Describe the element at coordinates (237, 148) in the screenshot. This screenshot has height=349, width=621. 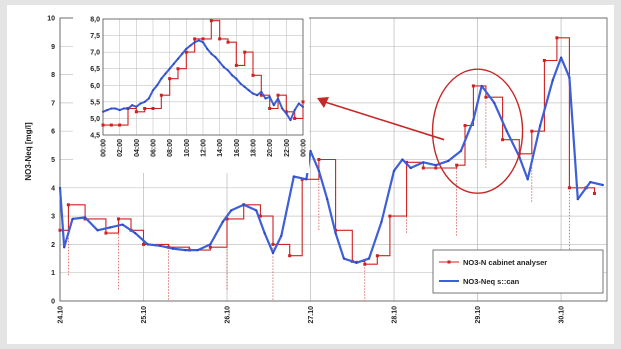
I see `inset-x-tick-label: 16:00` at that location.